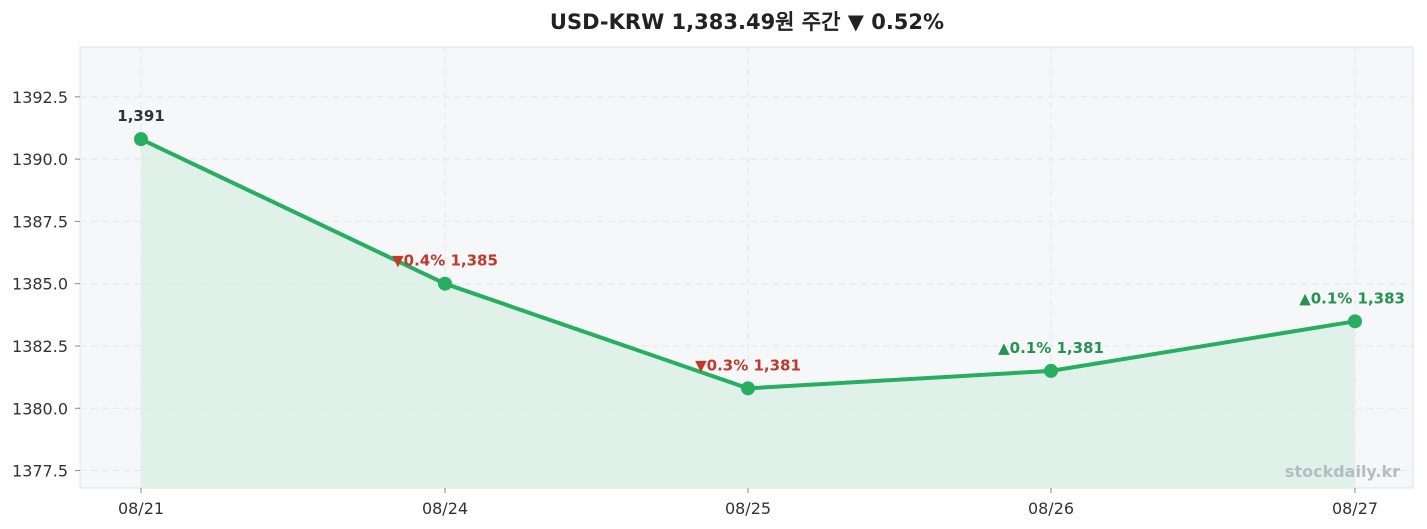 This screenshot has height=529, width=1427. Describe the element at coordinates (747, 22) in the screenshot. I see `chart-title: USD-KRW 1,383.49원 주간 ▼ 0.52%` at that location.